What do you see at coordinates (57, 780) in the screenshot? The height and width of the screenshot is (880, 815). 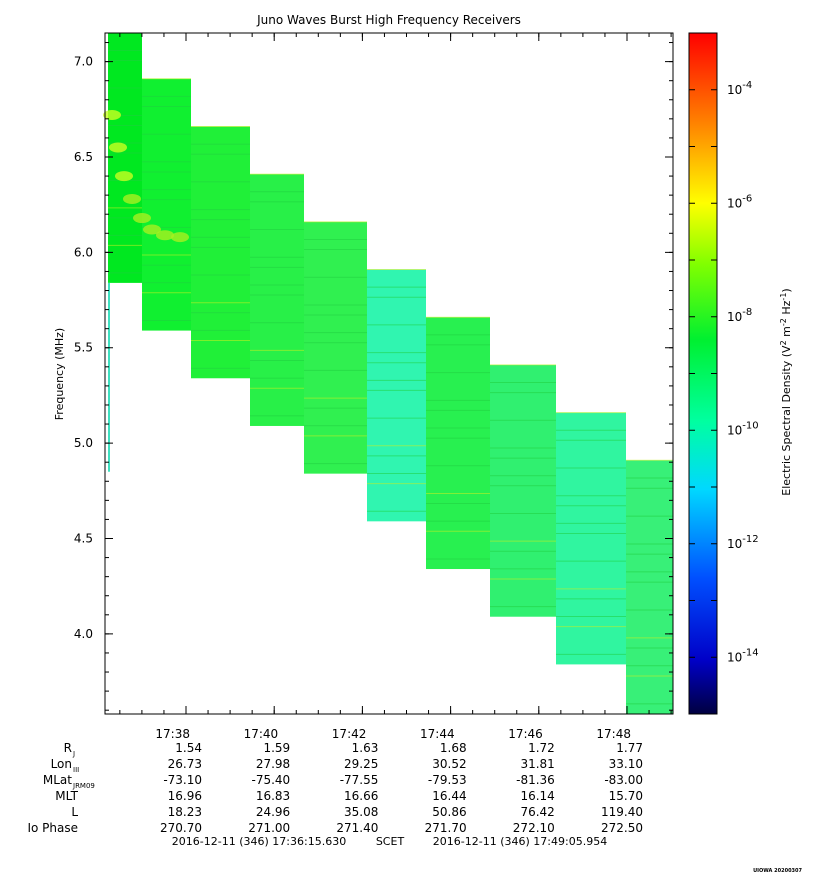 I see `ephemeris-row-label: MLat` at bounding box center [57, 780].